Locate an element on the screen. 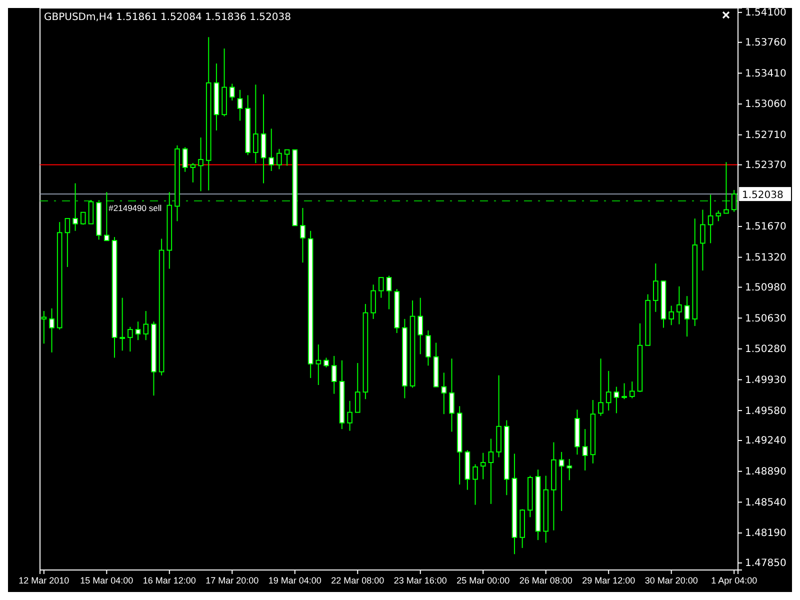  chart-title: GBPUSDm,H4 1.51861 1.52084 1.51836 1.52038 is located at coordinates (167, 17).